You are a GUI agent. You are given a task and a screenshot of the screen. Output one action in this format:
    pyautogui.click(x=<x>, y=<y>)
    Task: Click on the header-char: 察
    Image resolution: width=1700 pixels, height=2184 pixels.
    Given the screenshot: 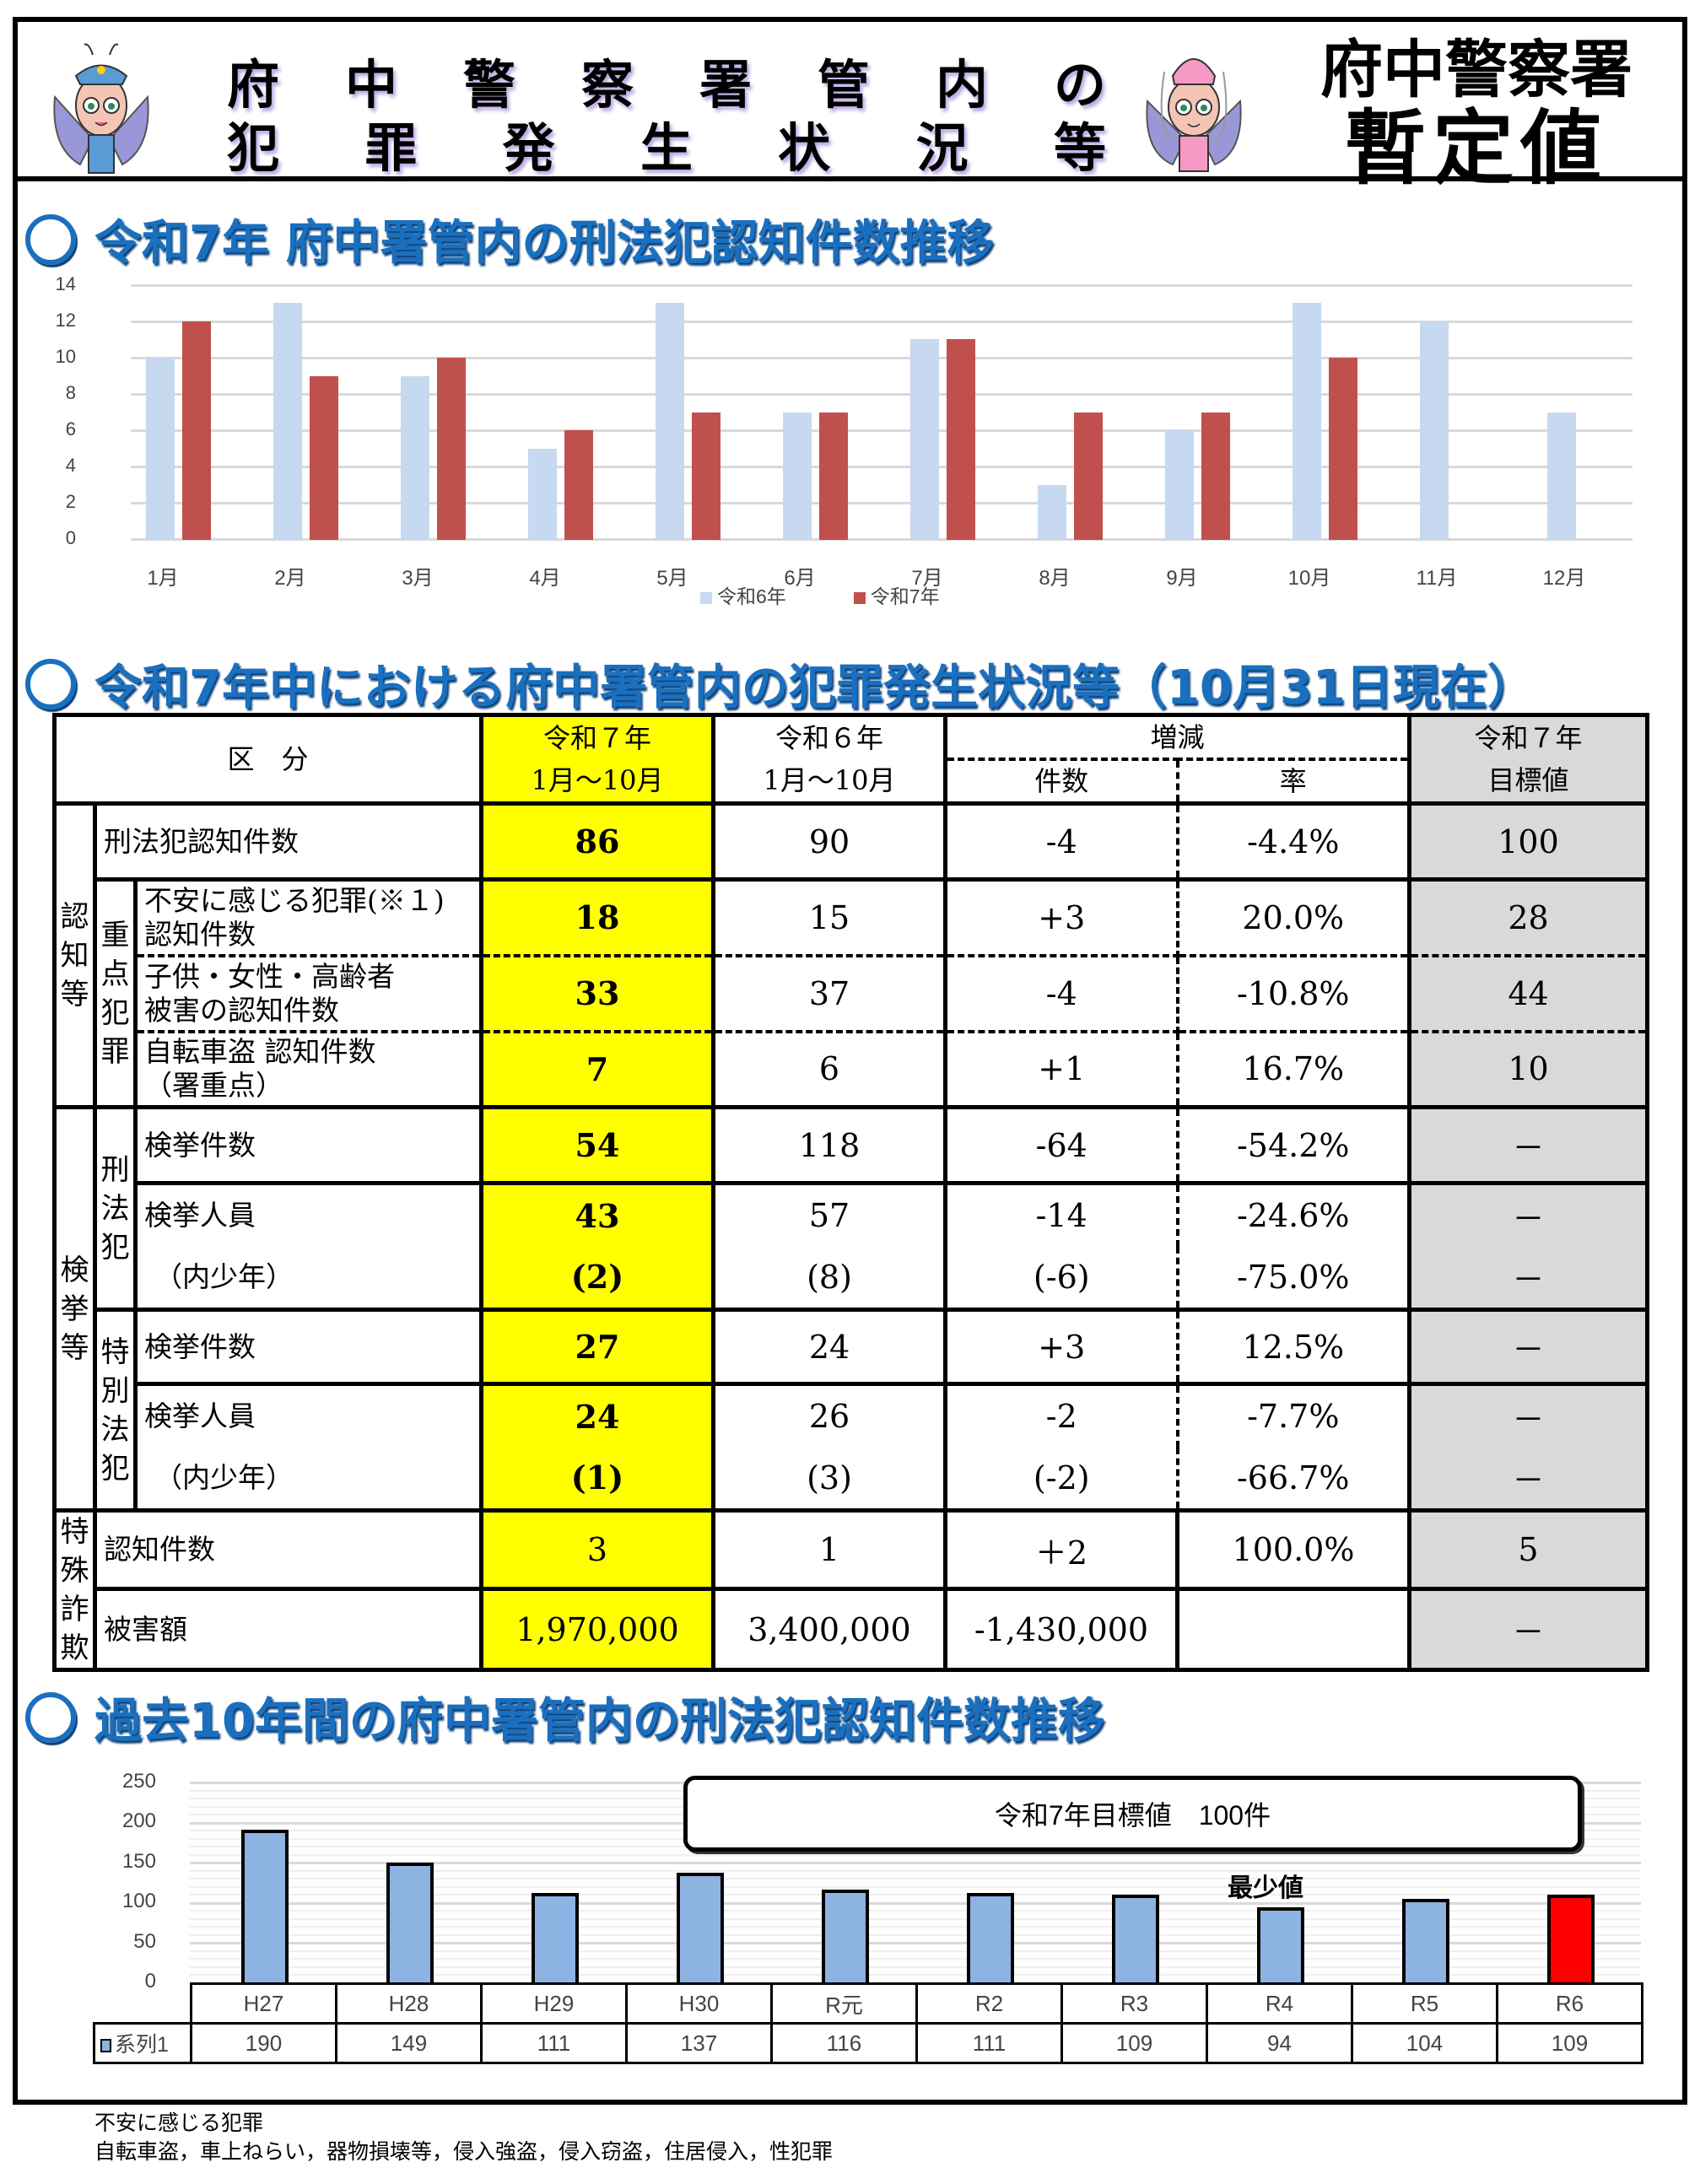 What is the action you would take?
    pyautogui.click(x=607, y=85)
    